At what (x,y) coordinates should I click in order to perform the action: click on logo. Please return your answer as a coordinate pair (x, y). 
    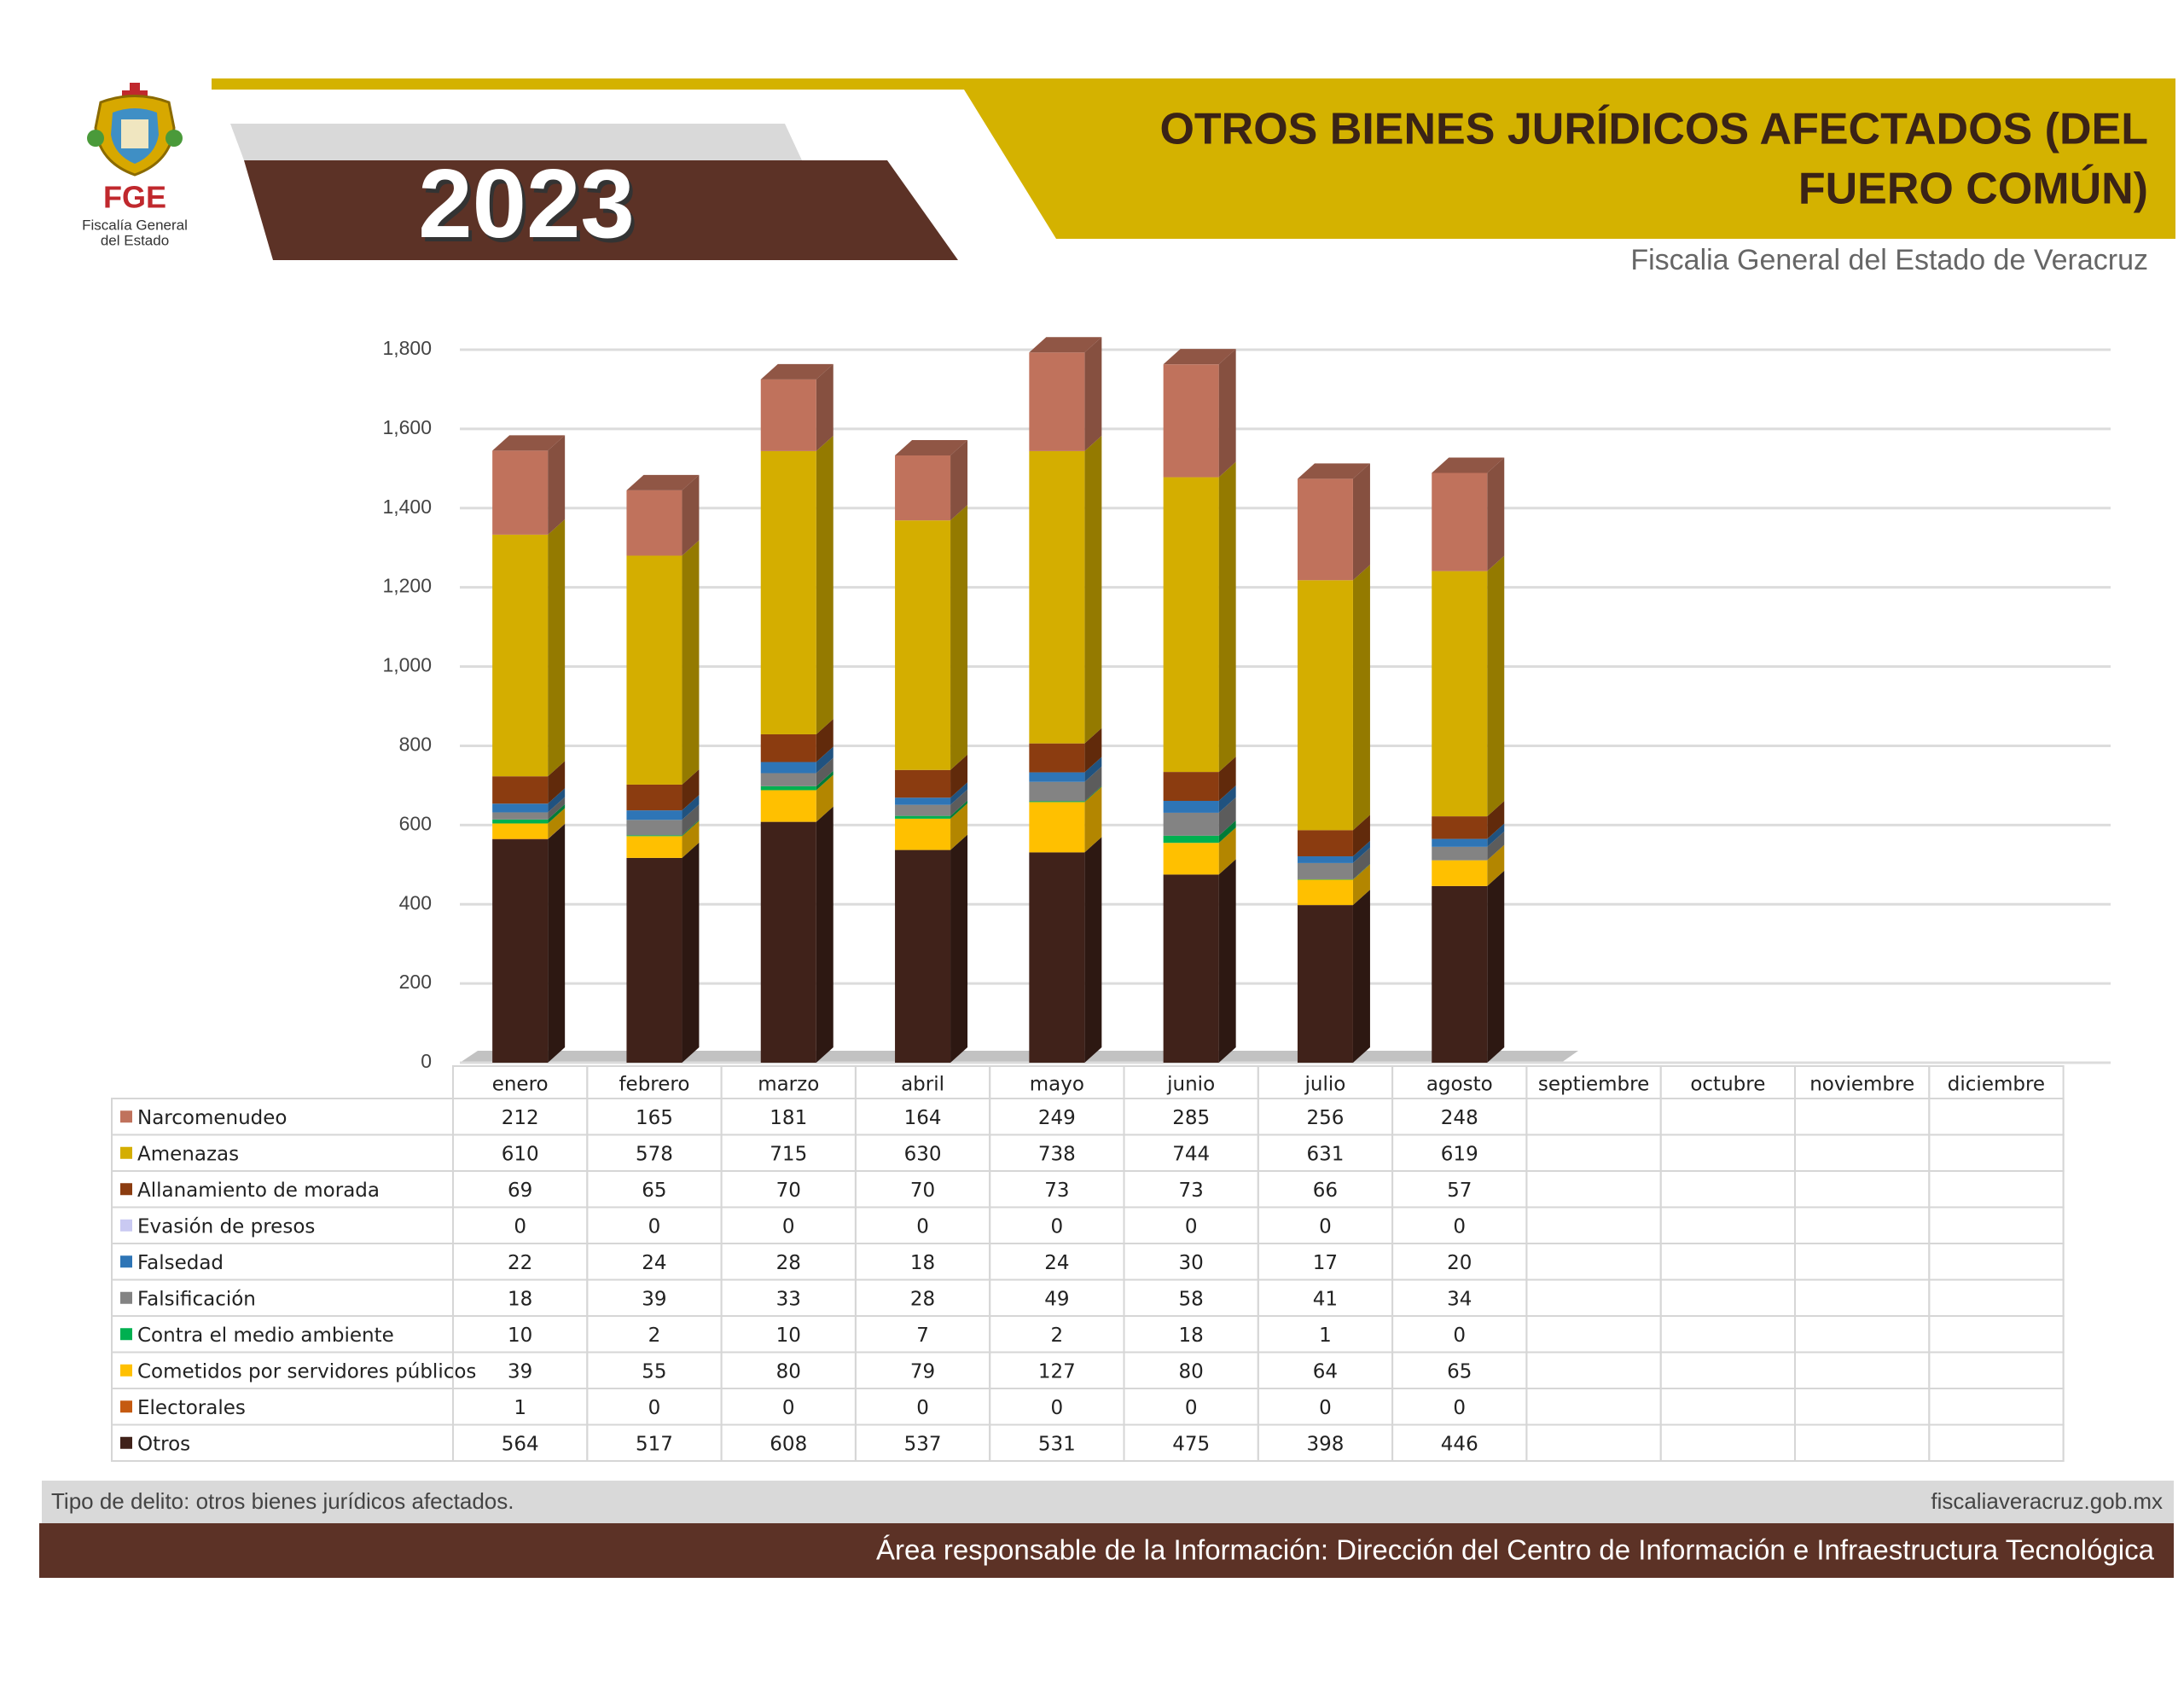
    Looking at the image, I should click on (135, 130).